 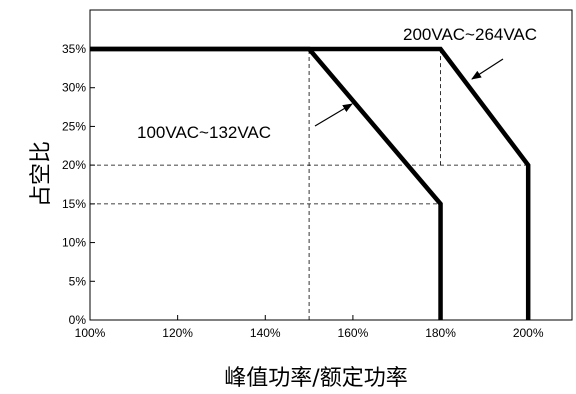 I want to click on y-tick-label: 5%, so click(x=78, y=281).